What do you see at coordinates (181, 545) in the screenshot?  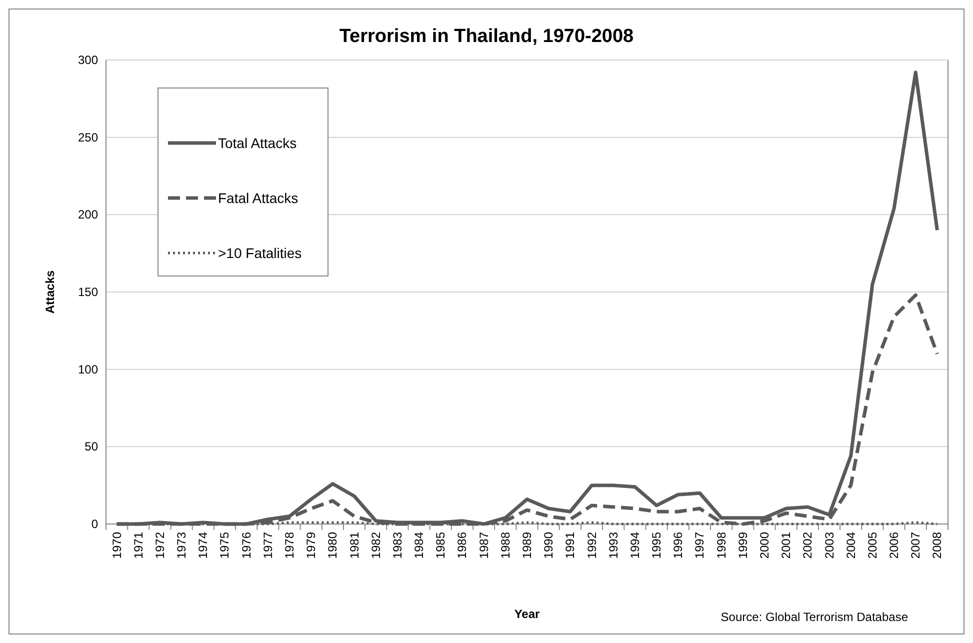 I see `x-tick-label: 1973` at bounding box center [181, 545].